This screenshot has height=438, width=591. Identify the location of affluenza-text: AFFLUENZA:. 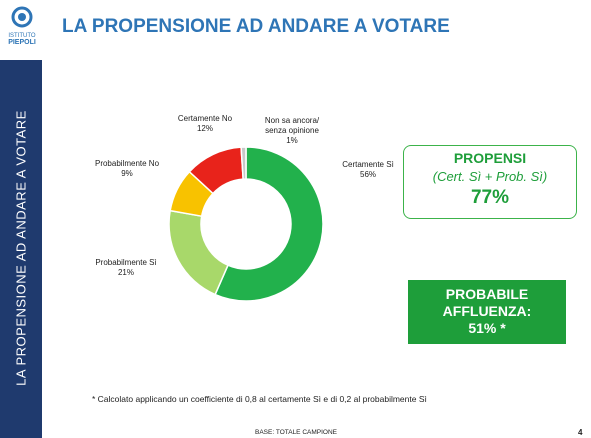
(487, 311).